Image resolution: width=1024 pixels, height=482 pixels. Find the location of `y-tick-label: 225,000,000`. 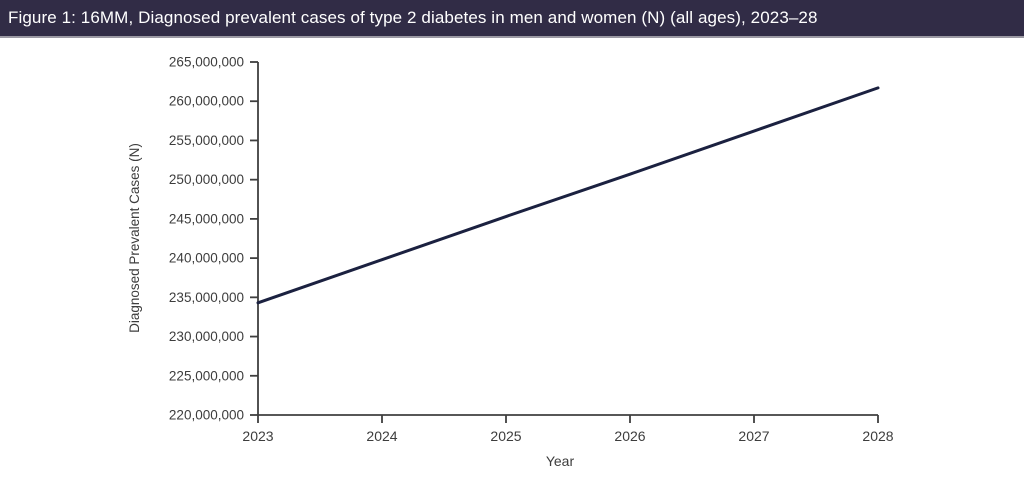

y-tick-label: 225,000,000 is located at coordinates (206, 375).